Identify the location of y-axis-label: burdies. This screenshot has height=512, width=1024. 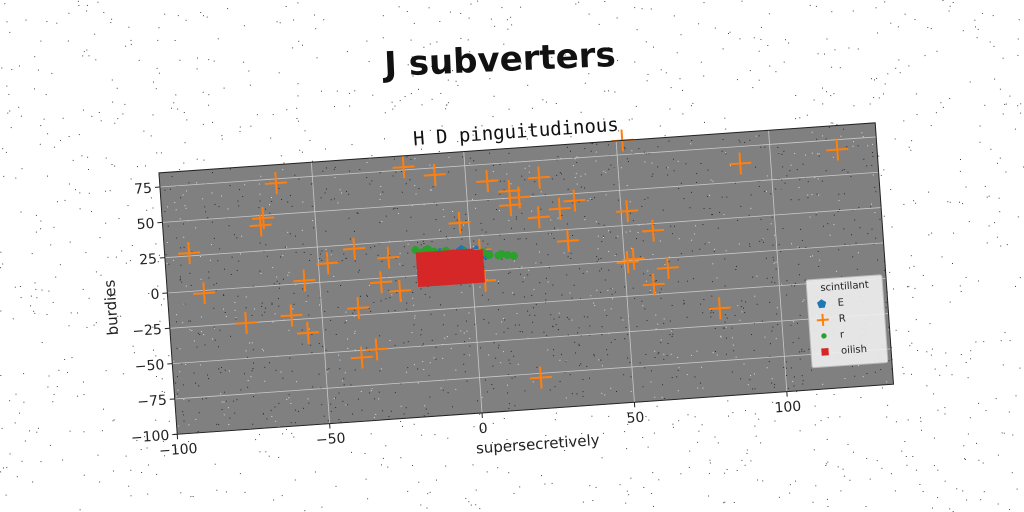
(111, 307).